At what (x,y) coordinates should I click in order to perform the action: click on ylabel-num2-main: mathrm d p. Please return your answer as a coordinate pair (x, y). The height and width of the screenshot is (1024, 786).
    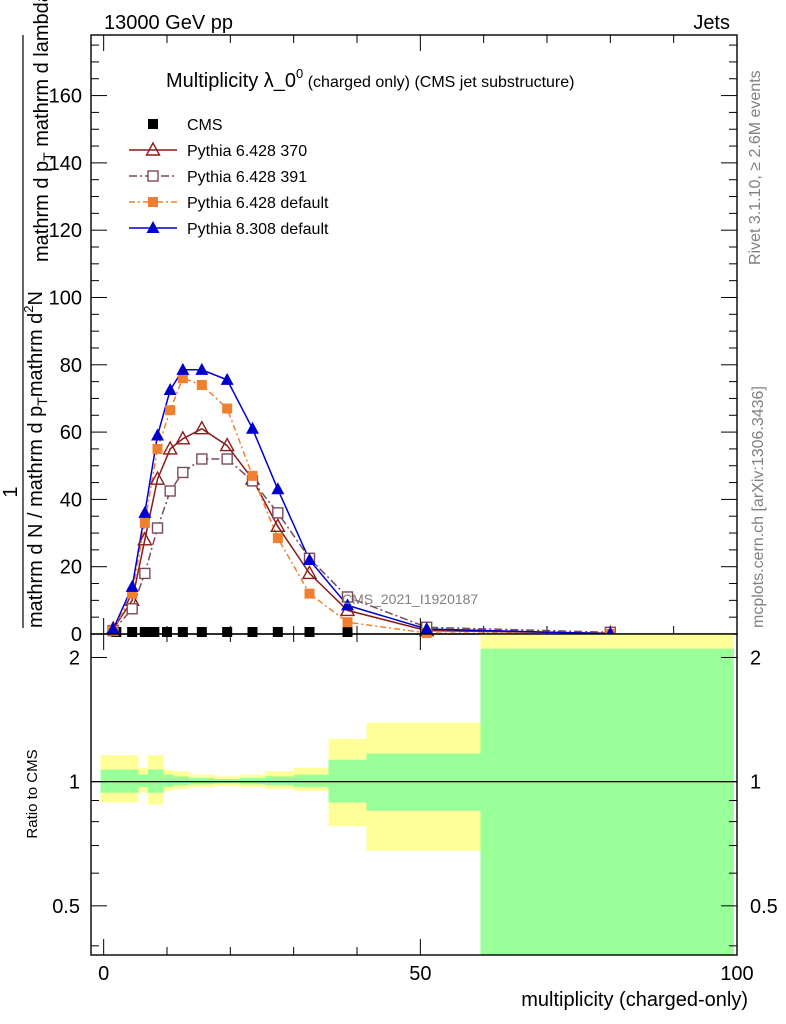
    Looking at the image, I should click on (42, 211).